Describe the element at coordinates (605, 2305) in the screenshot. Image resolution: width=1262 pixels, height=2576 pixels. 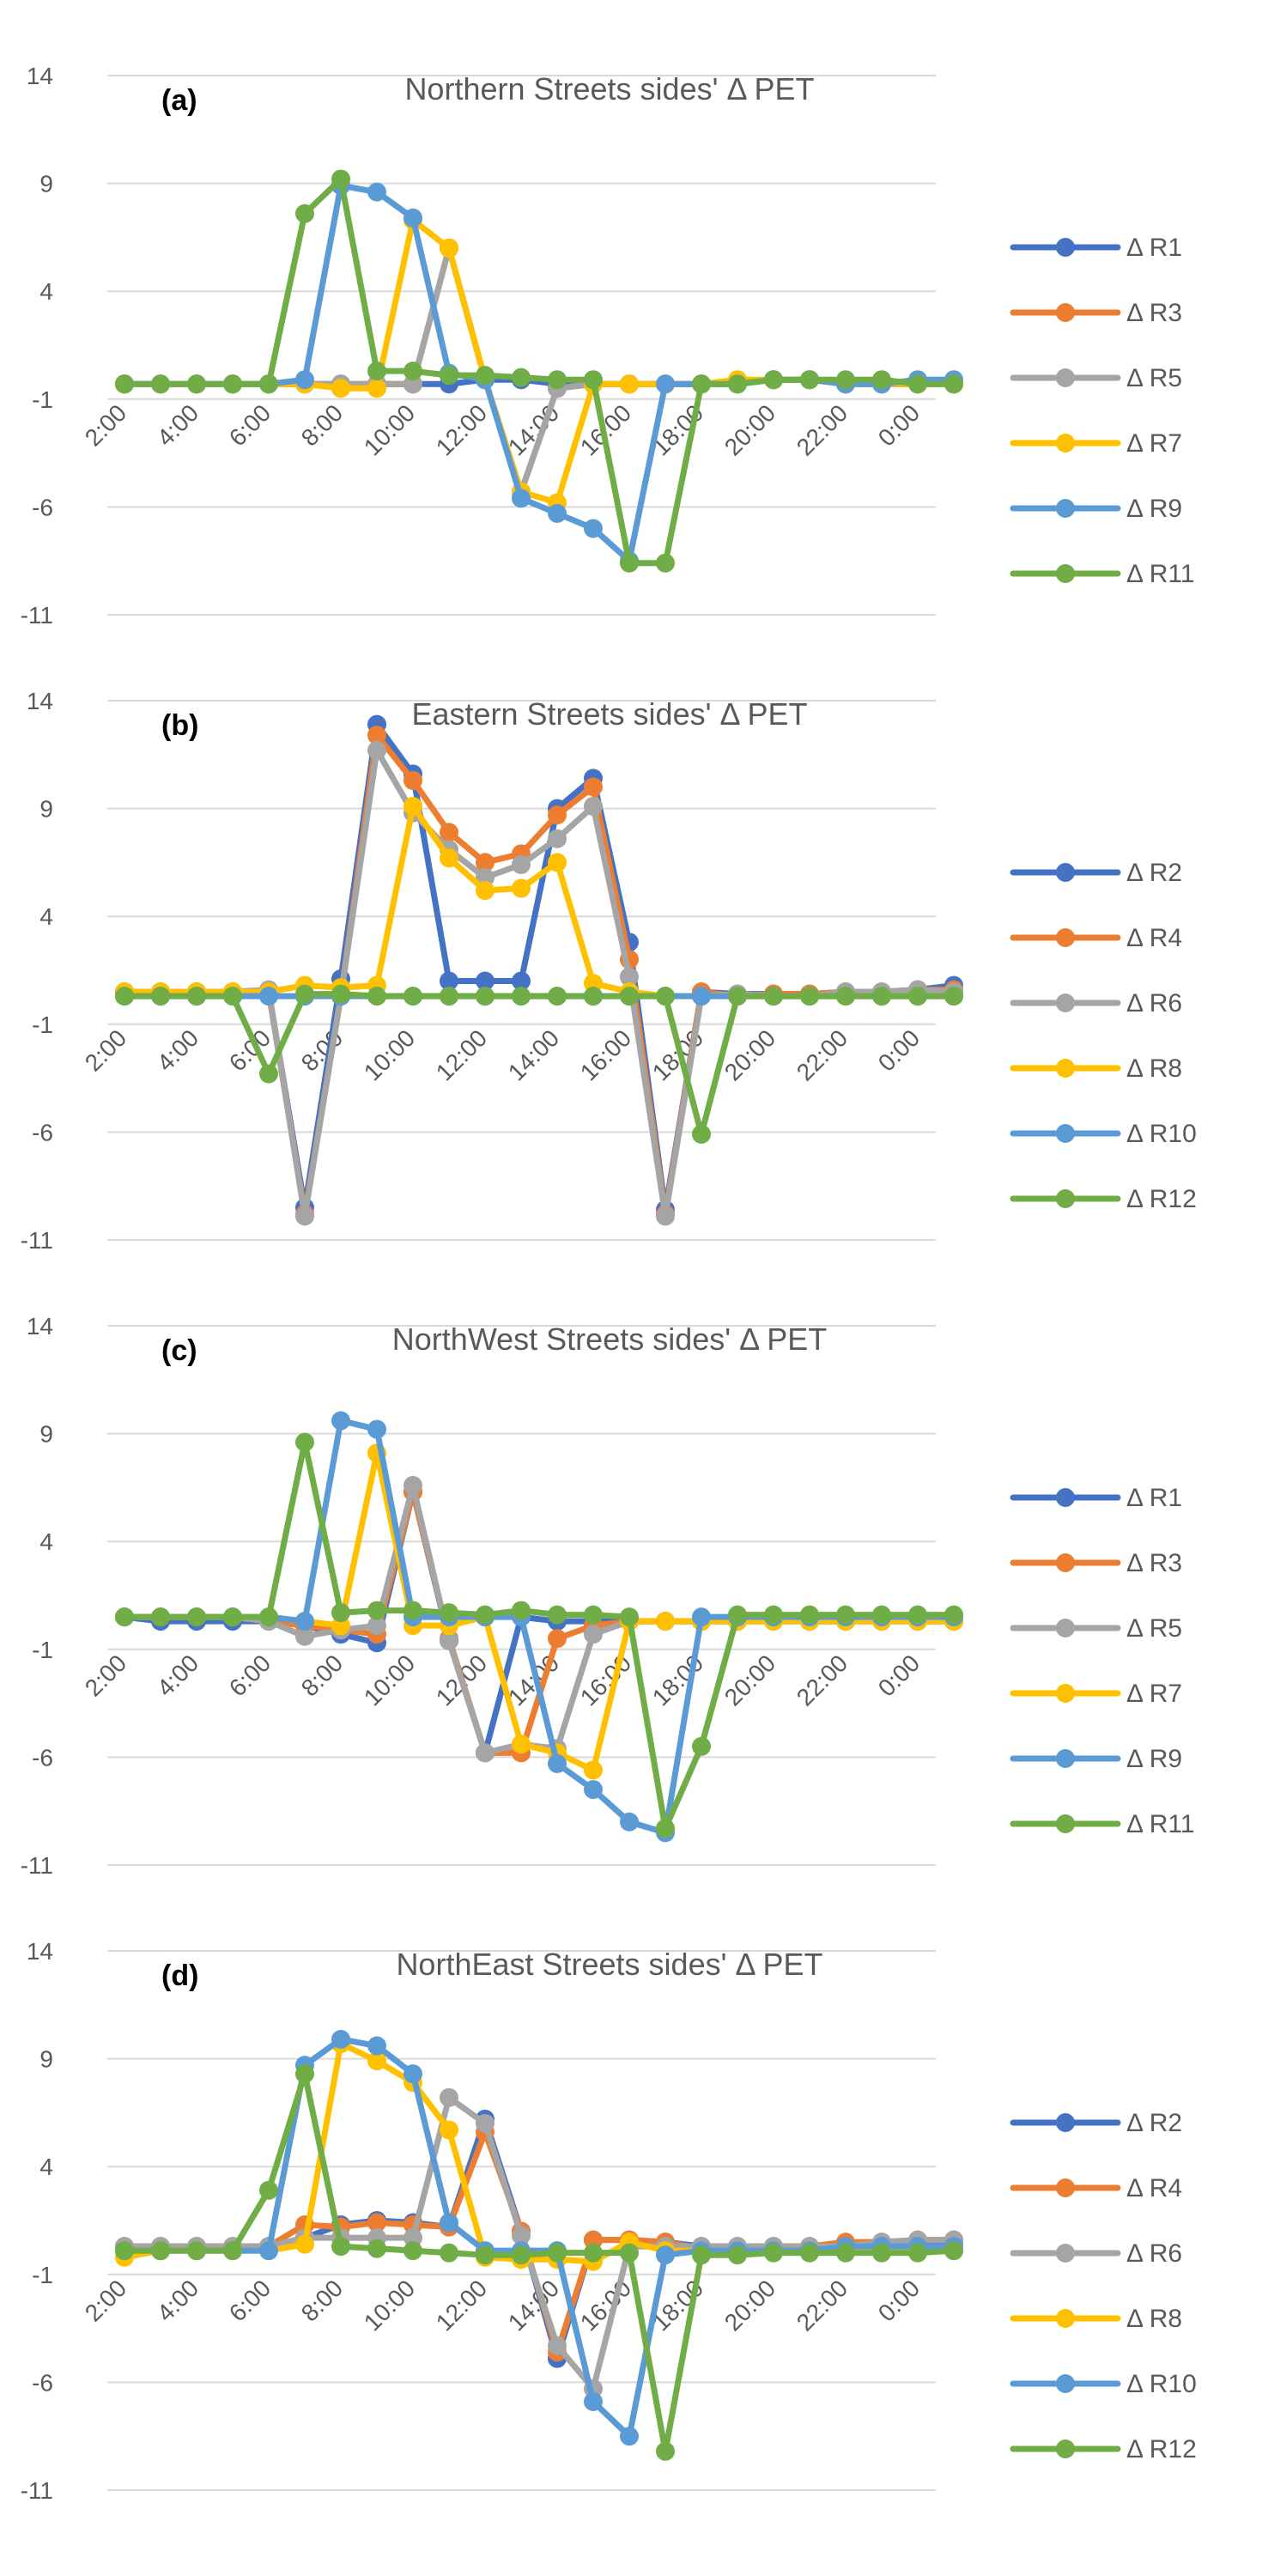
I see `x-tick-label: 16:00` at that location.